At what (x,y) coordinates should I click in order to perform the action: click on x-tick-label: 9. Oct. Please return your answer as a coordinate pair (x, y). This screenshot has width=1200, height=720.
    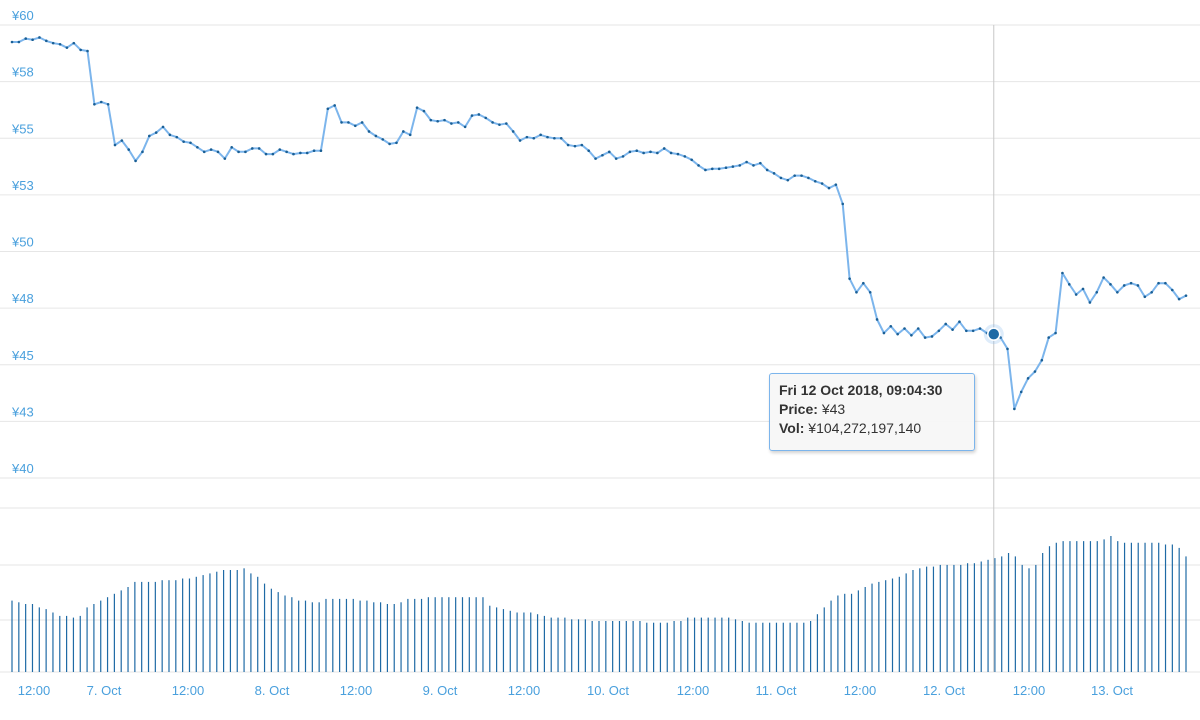
    Looking at the image, I should click on (440, 690).